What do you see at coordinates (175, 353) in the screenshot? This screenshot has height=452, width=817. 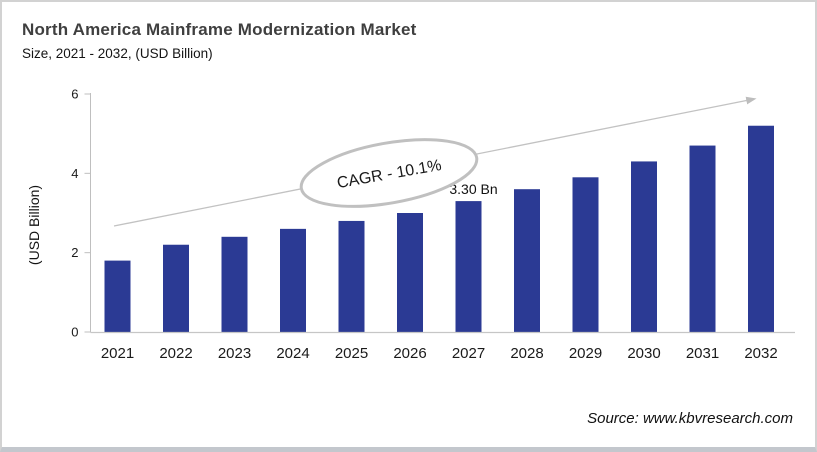 I see `x-label-2022: 2022` at bounding box center [175, 353].